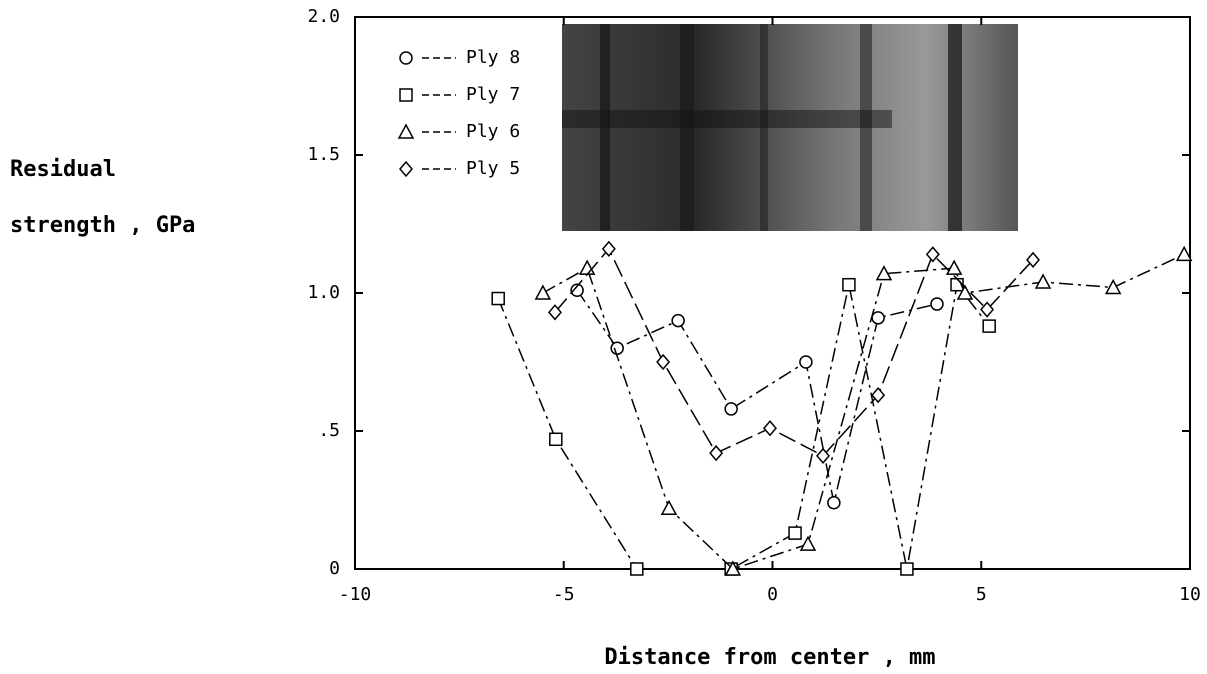 This screenshot has width=1207, height=674. Describe the element at coordinates (981, 594) in the screenshot. I see `x-tick-label: 5` at that location.